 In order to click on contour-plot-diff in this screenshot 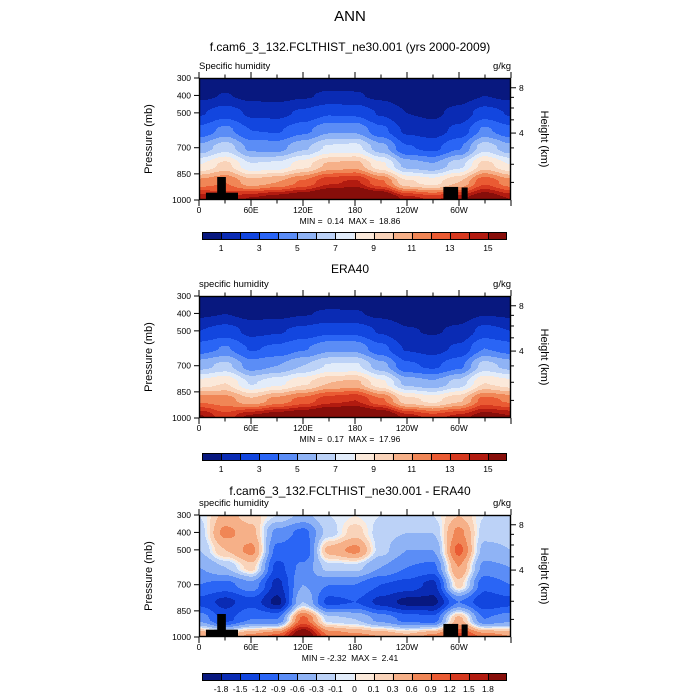, I will do `click(355, 576)`.